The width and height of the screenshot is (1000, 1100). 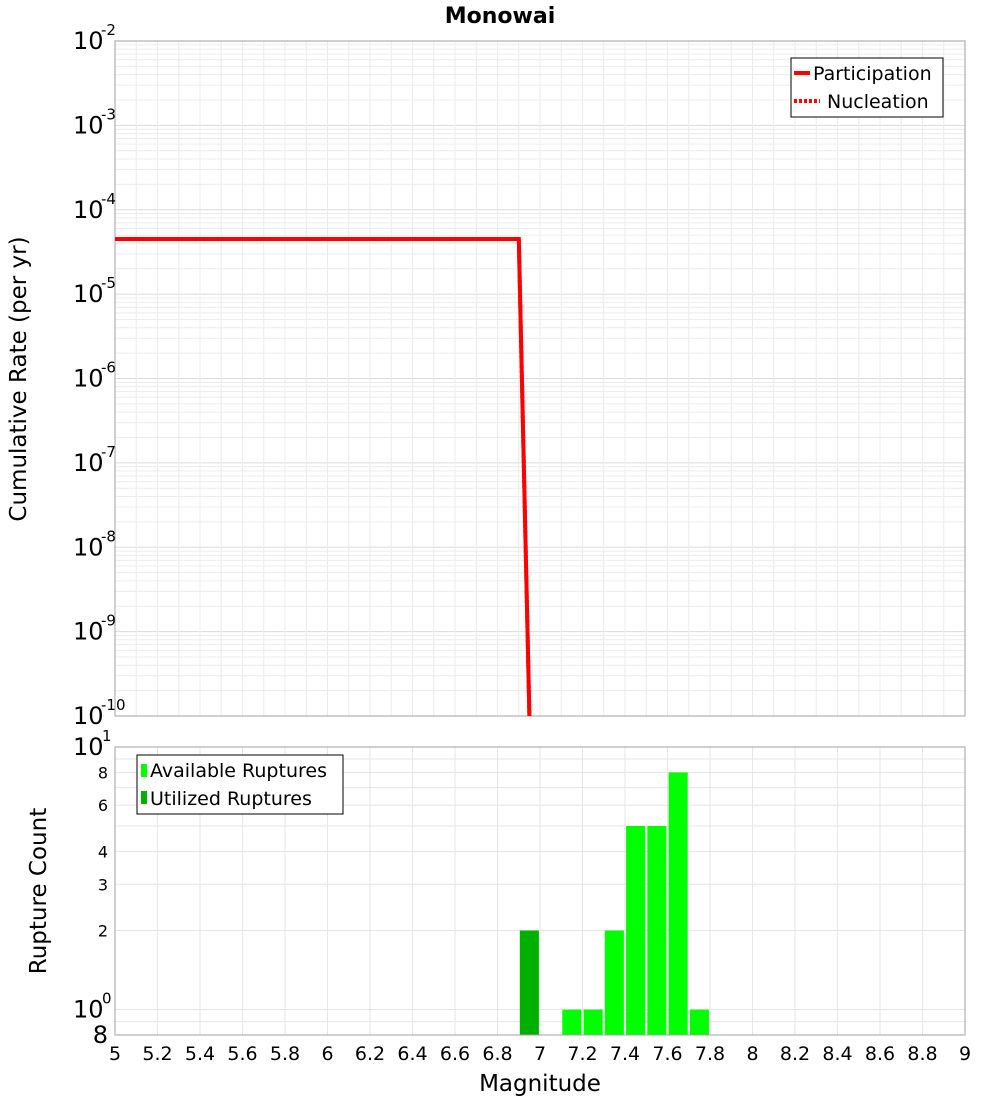 What do you see at coordinates (872, 74) in the screenshot?
I see `legend-participation-label: Participation` at bounding box center [872, 74].